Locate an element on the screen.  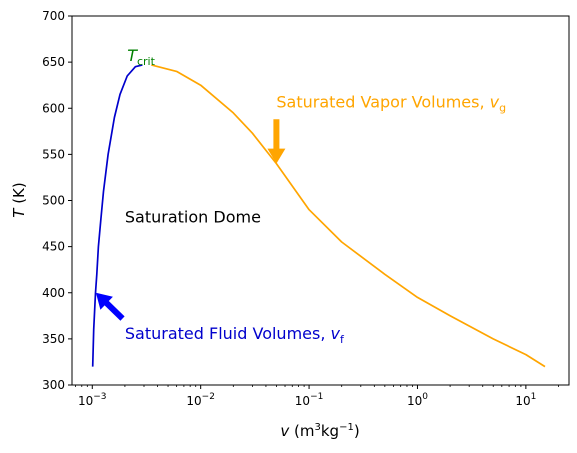
x-tick-label: 10⁻³ is located at coordinates (92, 400).